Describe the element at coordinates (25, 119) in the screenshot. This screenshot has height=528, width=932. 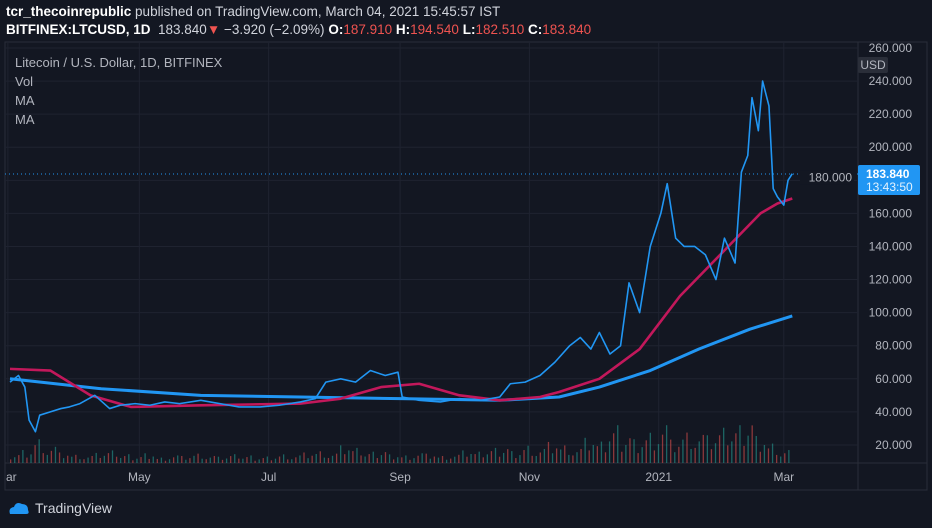
I see `legend-ma-2: MA` at that location.